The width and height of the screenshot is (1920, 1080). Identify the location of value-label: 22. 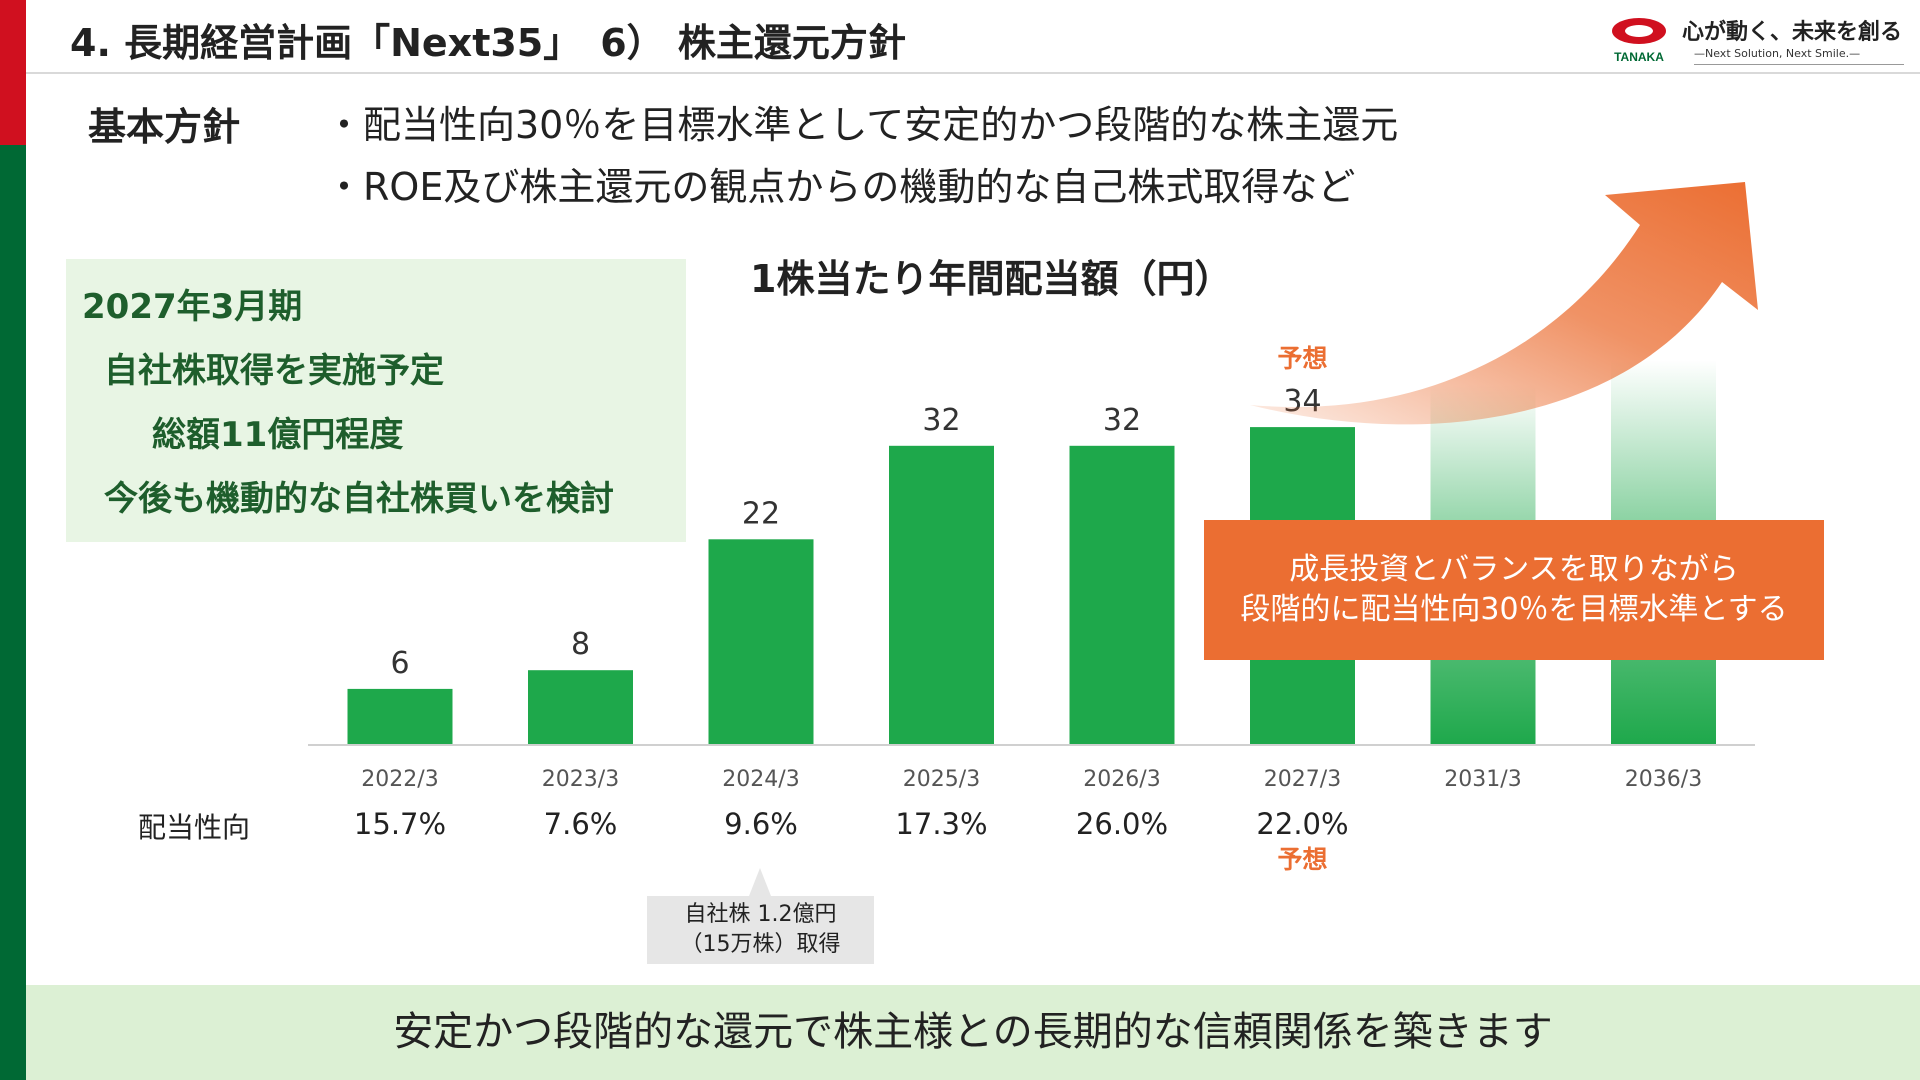
(761, 513).